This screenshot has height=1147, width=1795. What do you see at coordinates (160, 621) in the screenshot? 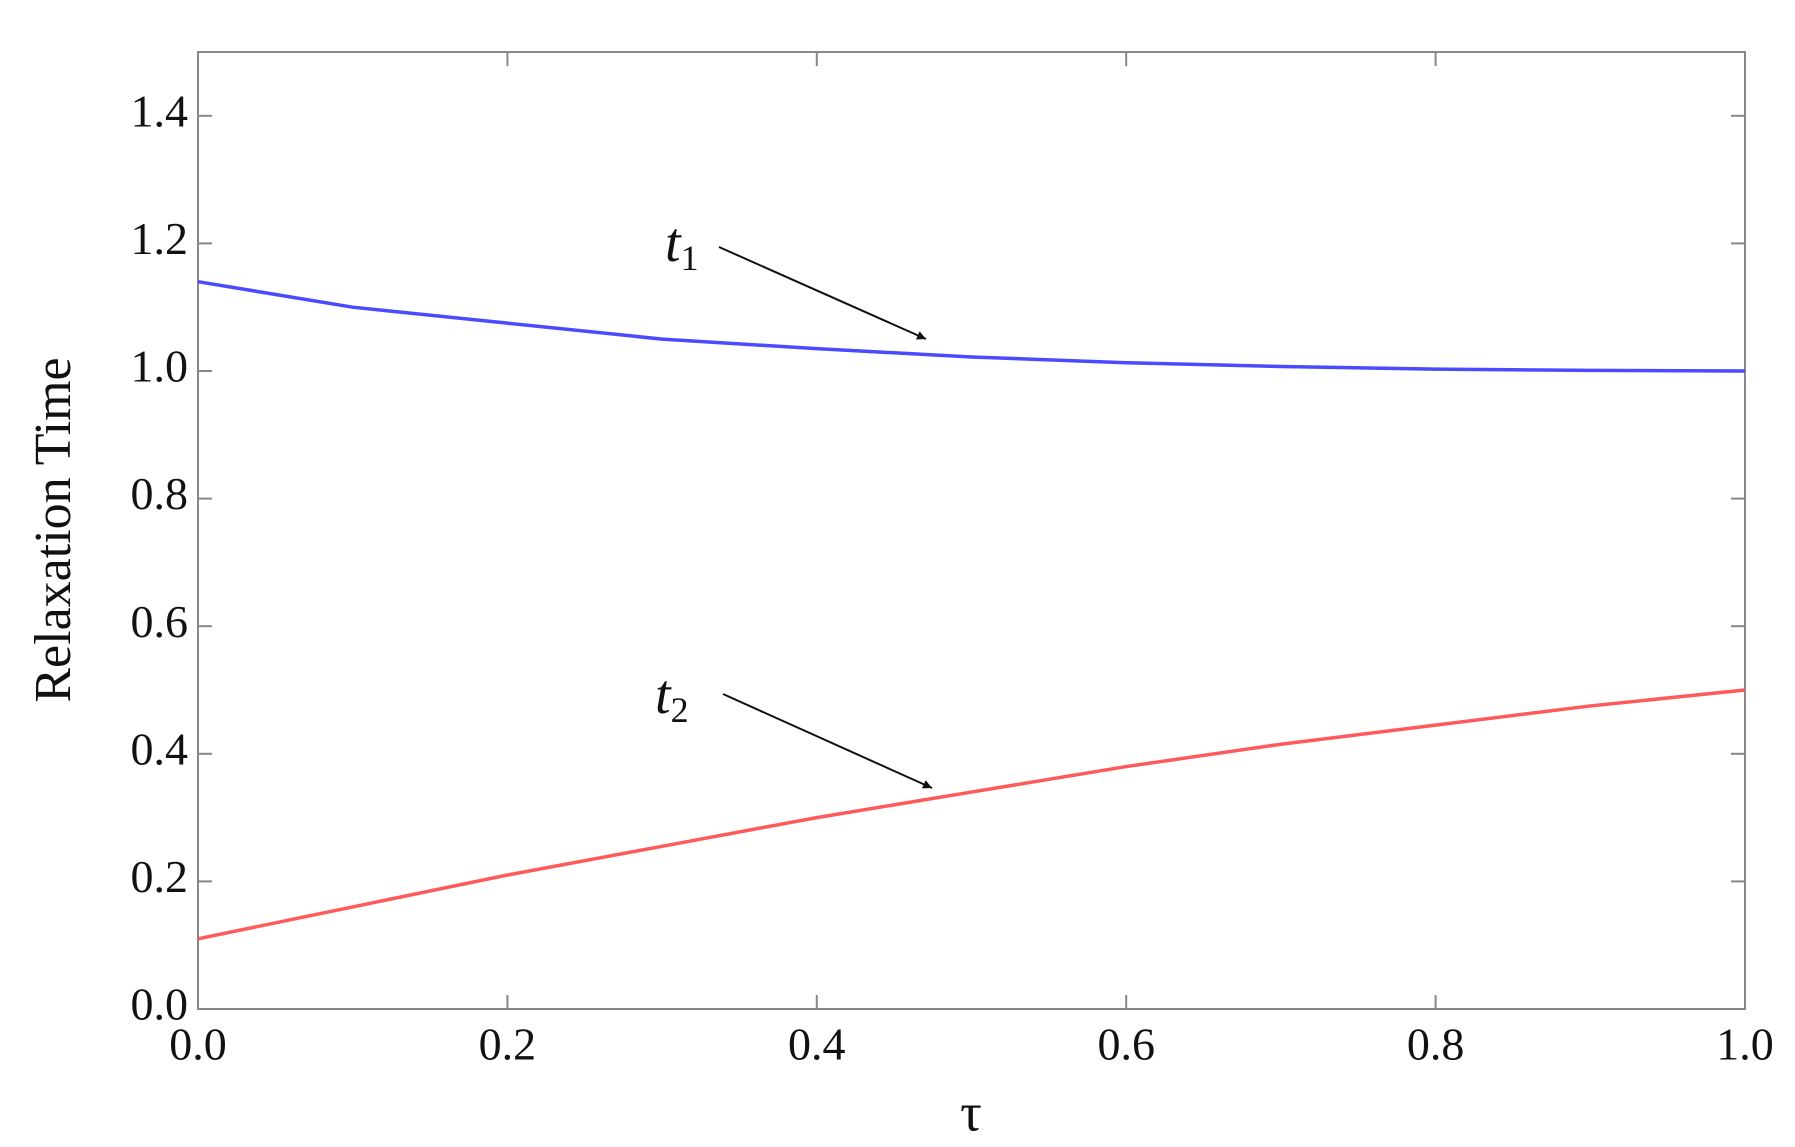
I see `y-tick-label: 0.6` at bounding box center [160, 621].